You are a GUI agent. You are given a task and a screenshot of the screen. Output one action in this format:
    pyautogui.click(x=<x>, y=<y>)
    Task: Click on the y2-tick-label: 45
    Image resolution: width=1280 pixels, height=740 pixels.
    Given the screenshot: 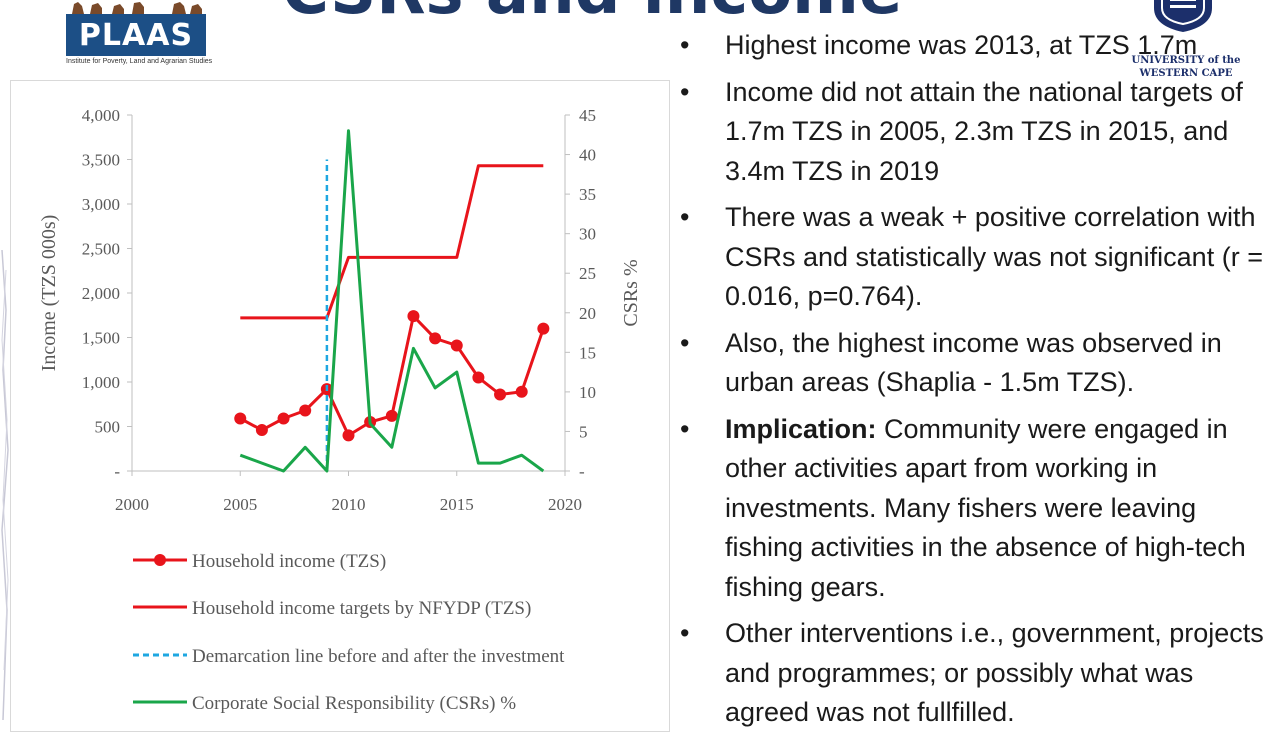 What is the action you would take?
    pyautogui.click(x=587, y=115)
    